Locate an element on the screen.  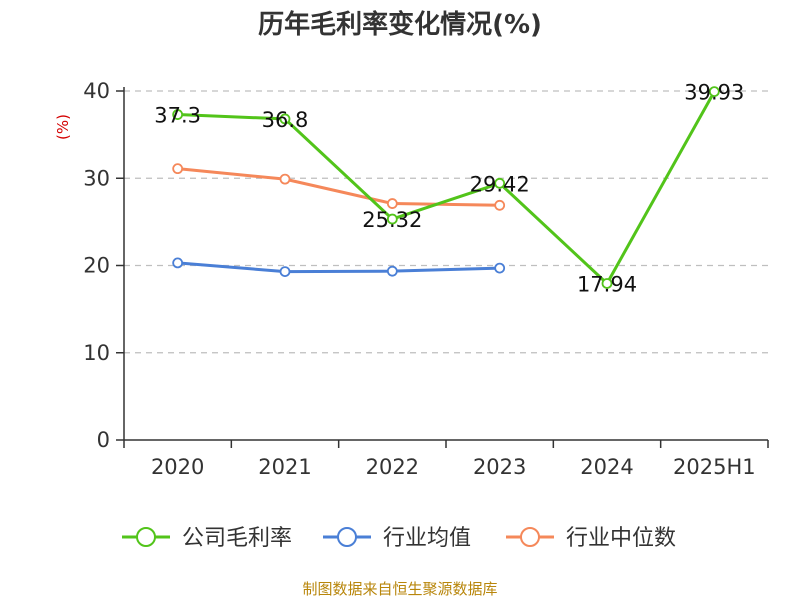
data-label: 37.3 is located at coordinates (177, 116).